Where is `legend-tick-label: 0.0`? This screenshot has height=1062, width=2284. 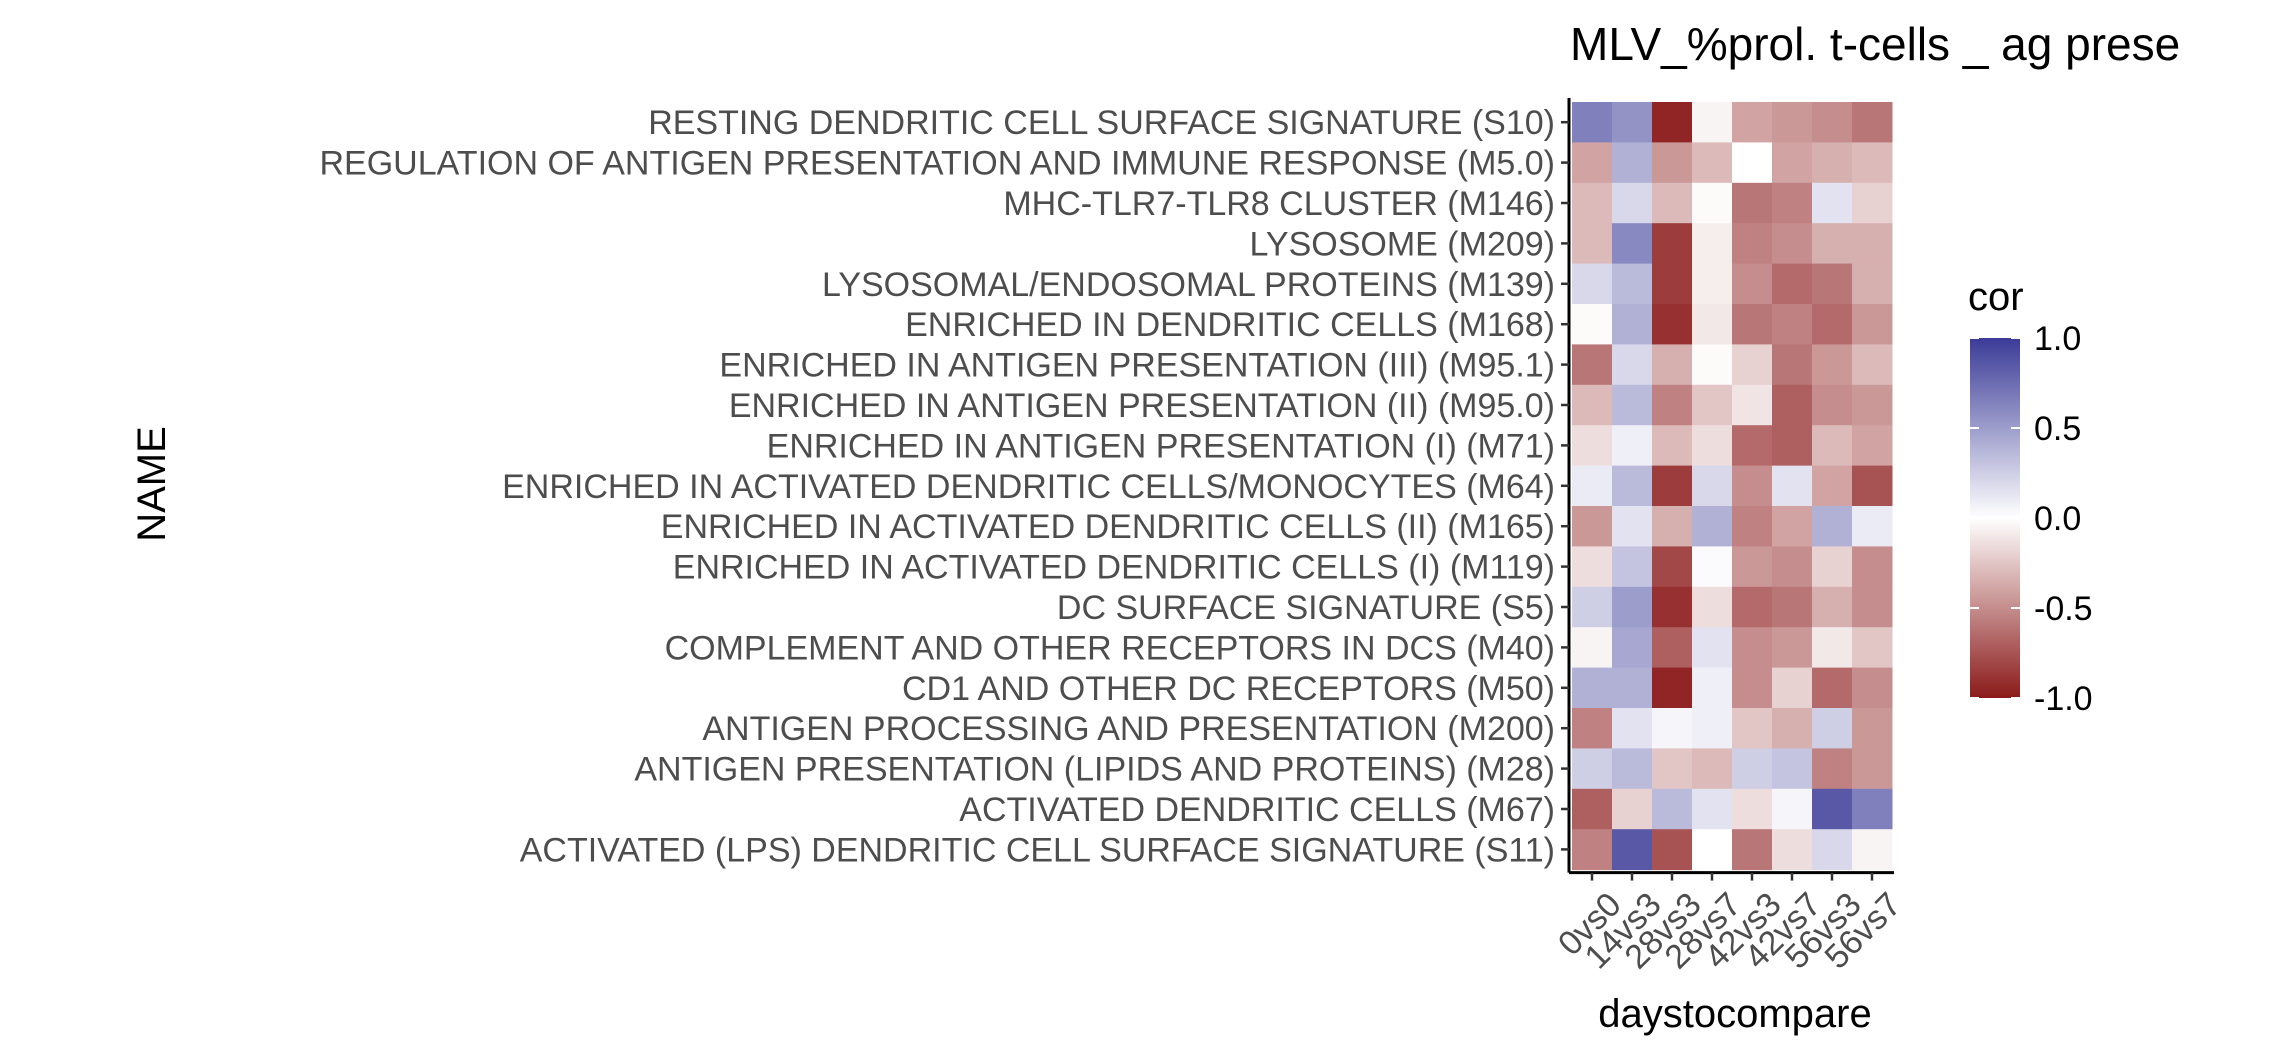
legend-tick-label: 0.0 is located at coordinates (2057, 519).